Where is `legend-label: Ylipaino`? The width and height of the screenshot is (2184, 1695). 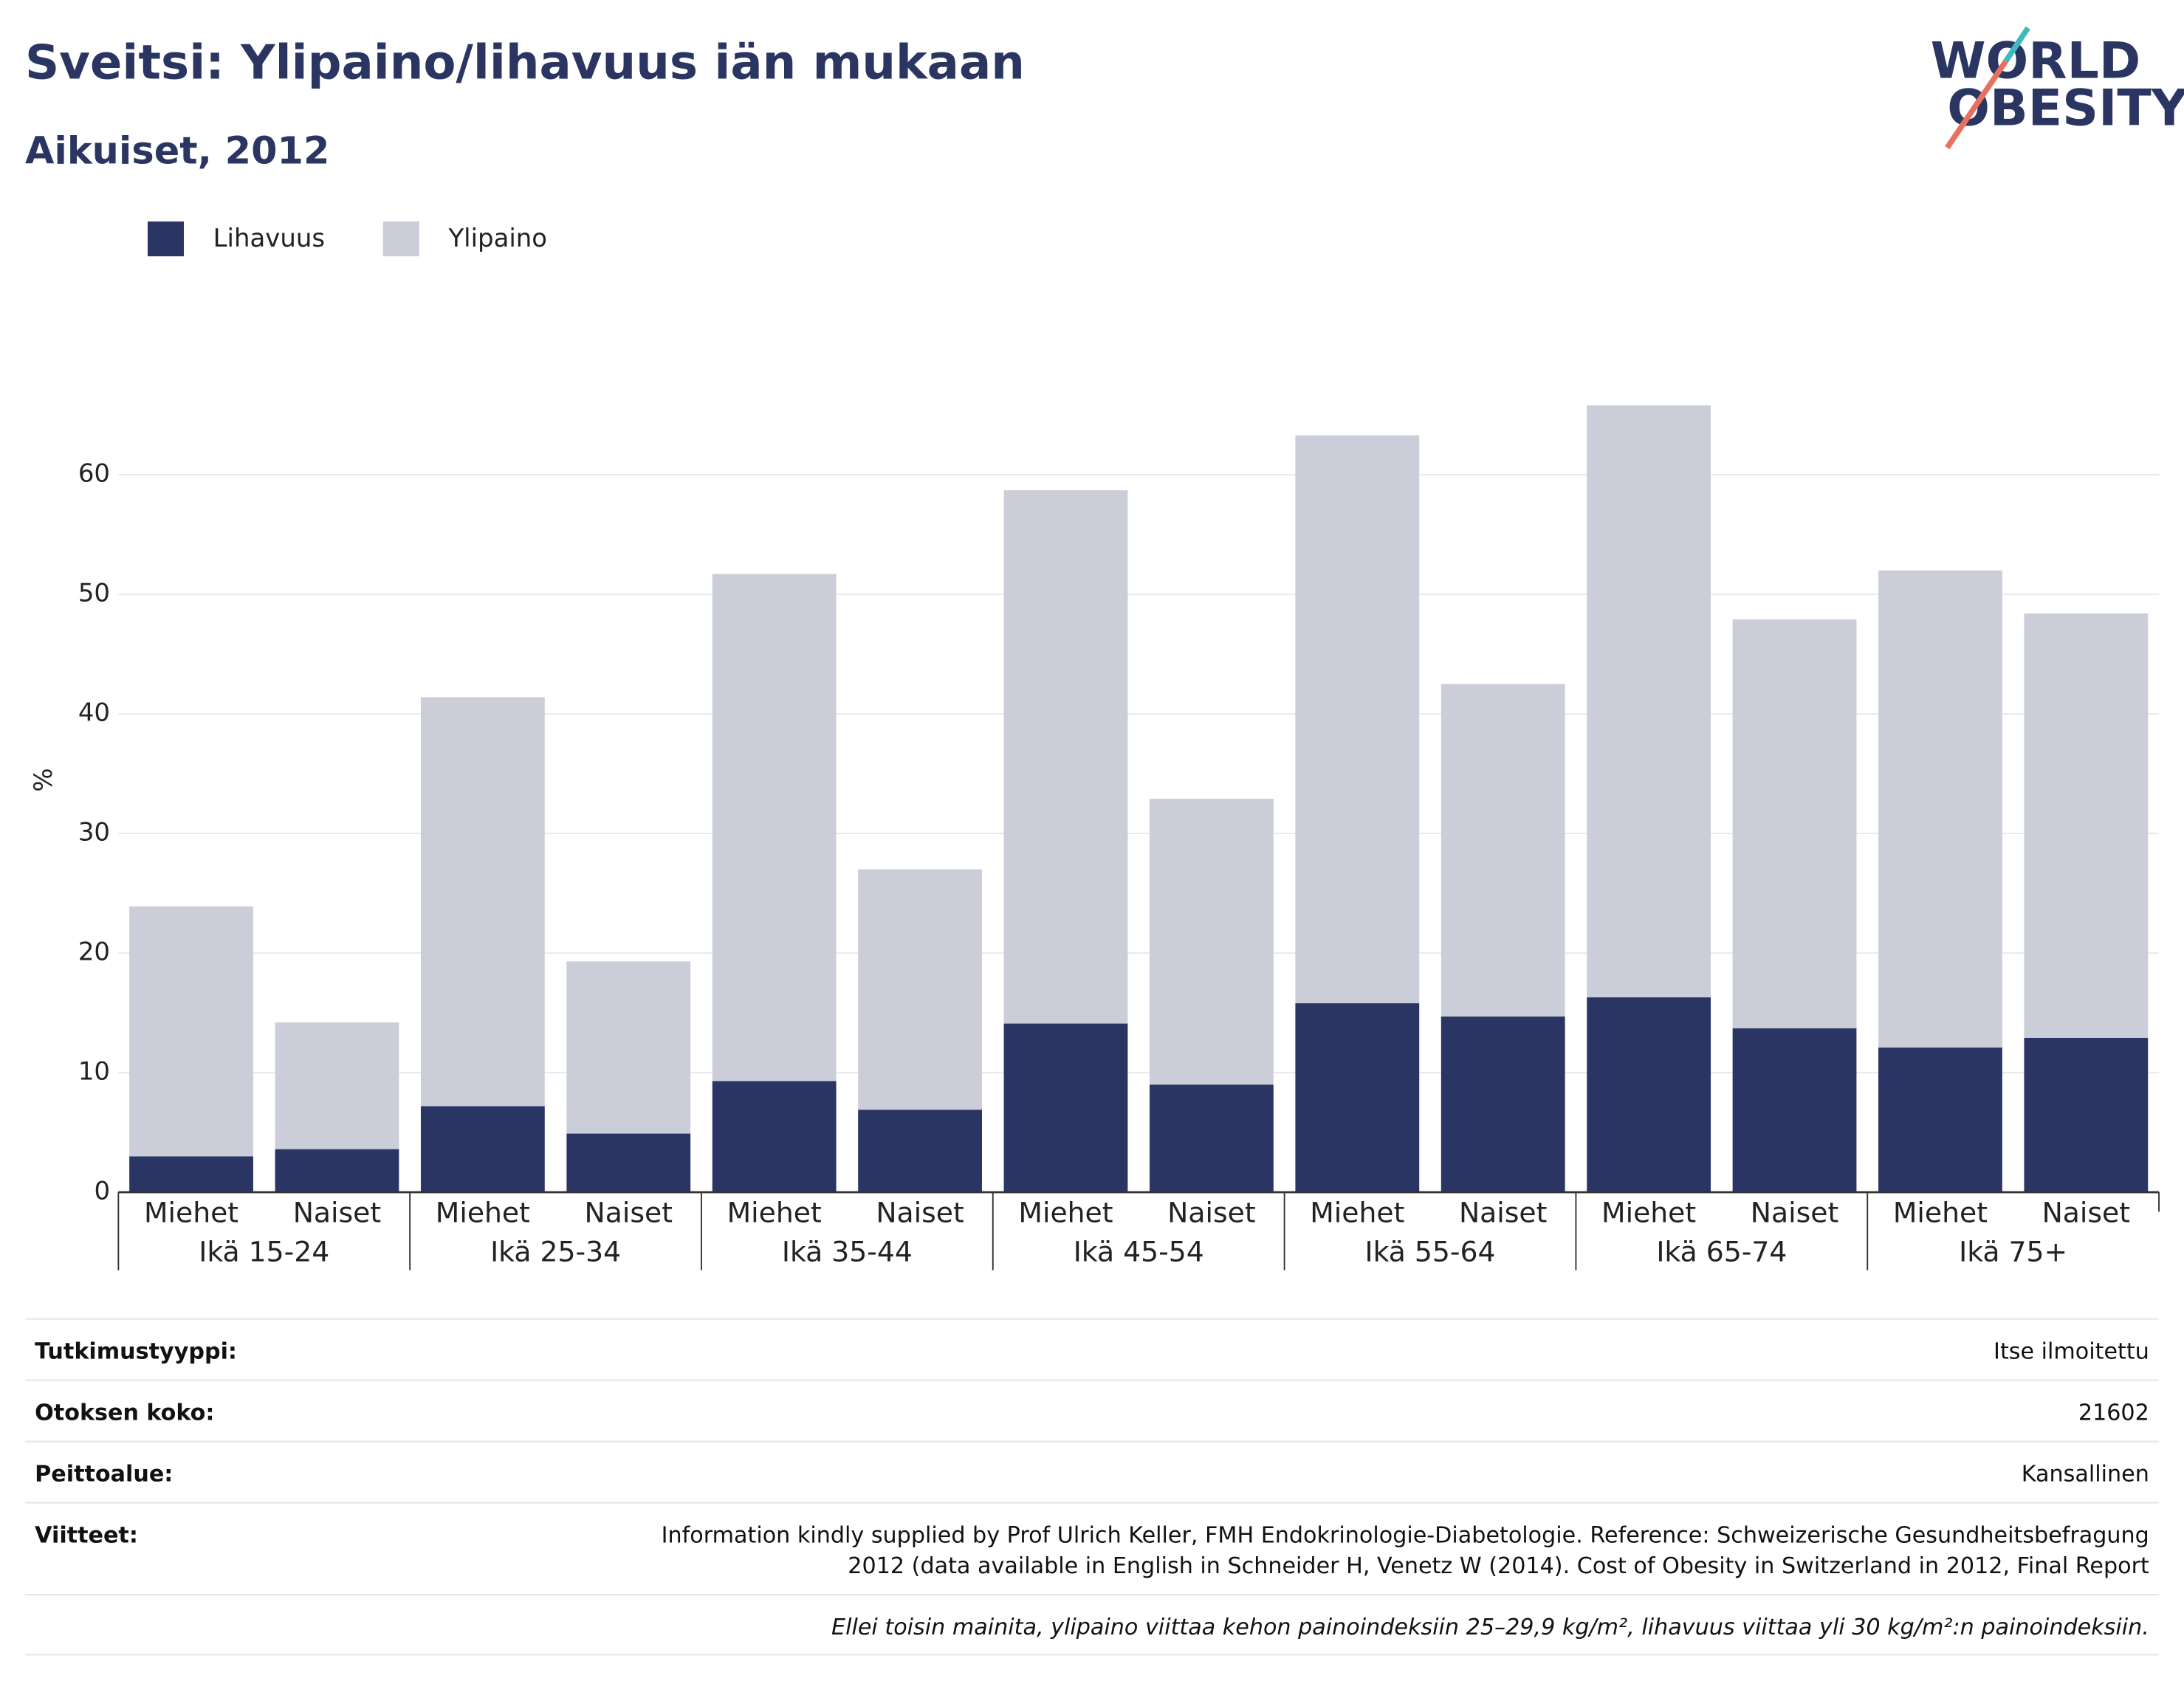
legend-label: Ylipaino is located at coordinates (497, 238).